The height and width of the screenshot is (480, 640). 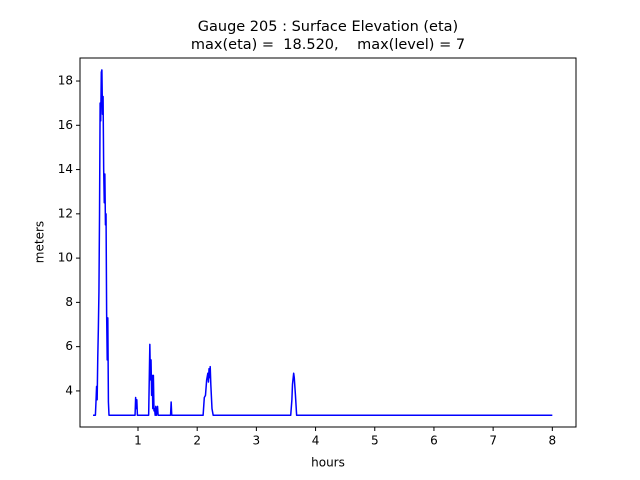 What do you see at coordinates (69, 390) in the screenshot?
I see `y-tick-label: 4` at bounding box center [69, 390].